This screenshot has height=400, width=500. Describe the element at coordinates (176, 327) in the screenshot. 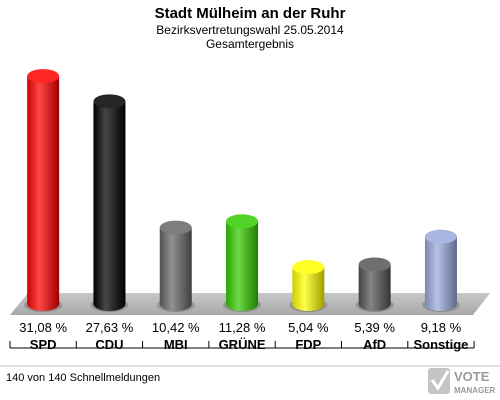

I see `value-label-mbi: 10,42 %` at that location.